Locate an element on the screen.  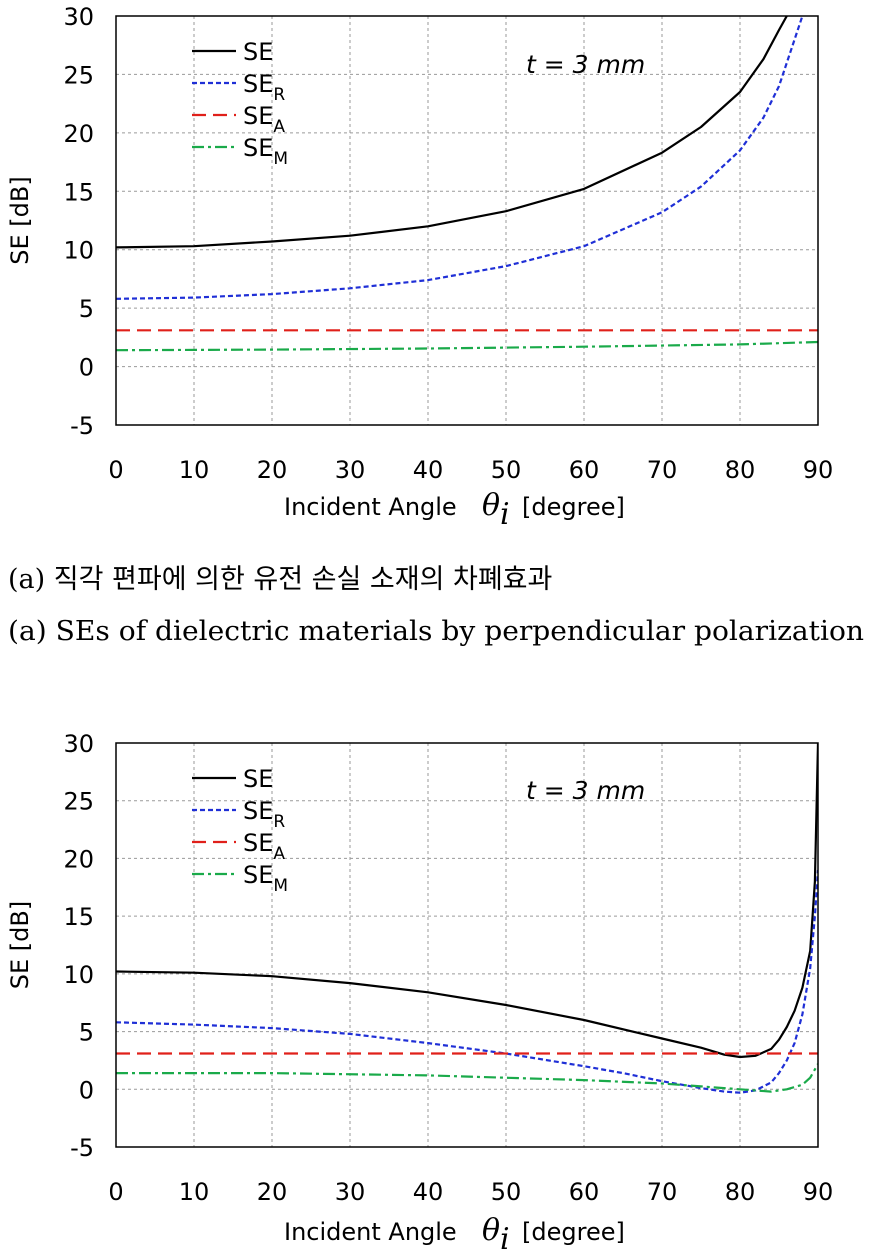
chart-a-series-se-m is located at coordinates (467, 346).